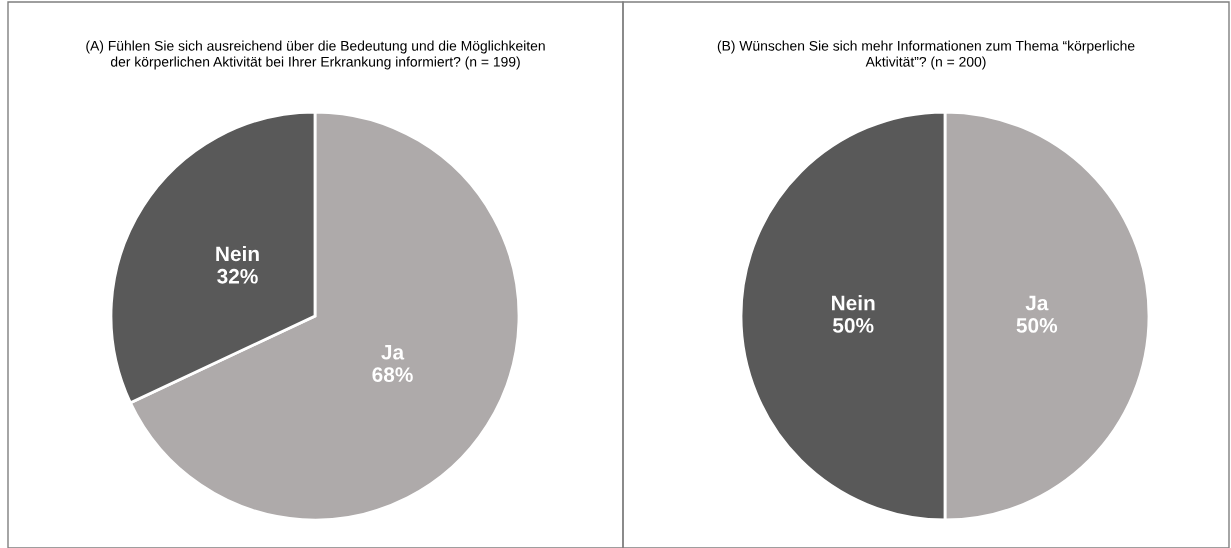 Image resolution: width=1231 pixels, height=548 pixels. Describe the element at coordinates (315, 55) in the screenshot. I see `chart-title: (A) Fühlen Sie sich ausreichend über die Bedeutung und die Möglichkeiten der körperlichen Aktivität bei Ihrer Erkrankung informiert? (n = 199)` at that location.